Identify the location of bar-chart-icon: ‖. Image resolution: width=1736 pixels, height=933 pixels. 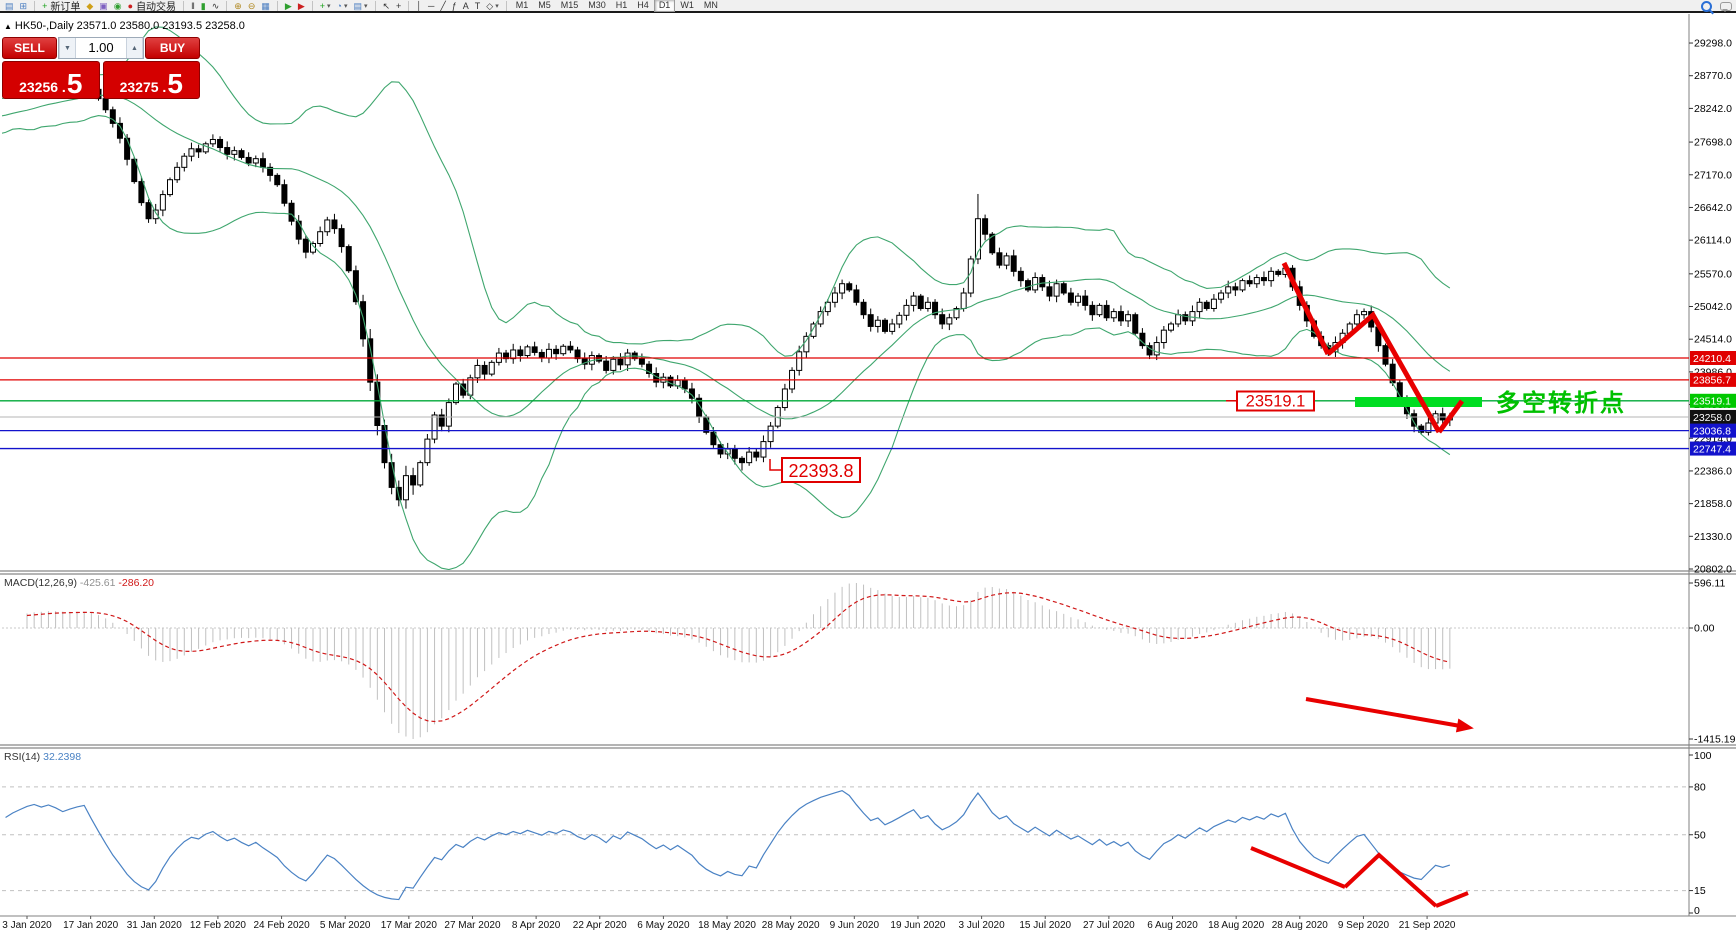
(193, 6).